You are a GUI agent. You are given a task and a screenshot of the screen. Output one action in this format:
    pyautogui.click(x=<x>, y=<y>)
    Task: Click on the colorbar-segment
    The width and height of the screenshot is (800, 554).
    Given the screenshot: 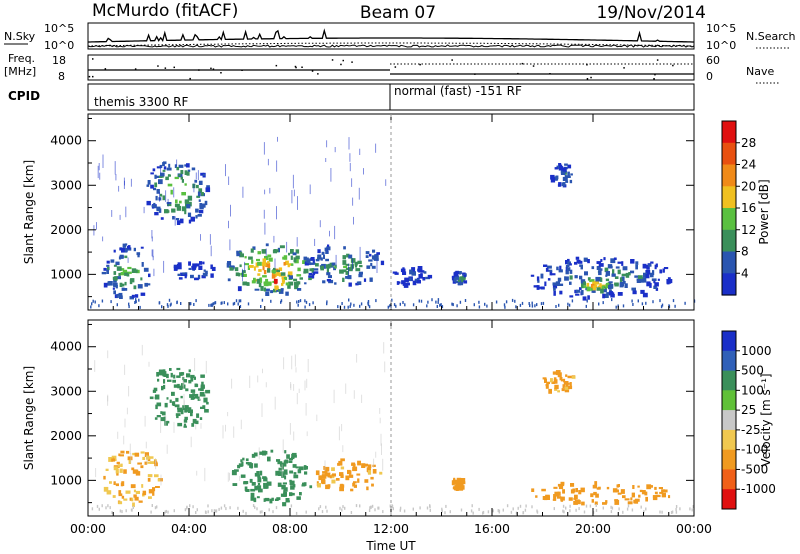 What is the action you would take?
    pyautogui.click(x=729, y=341)
    